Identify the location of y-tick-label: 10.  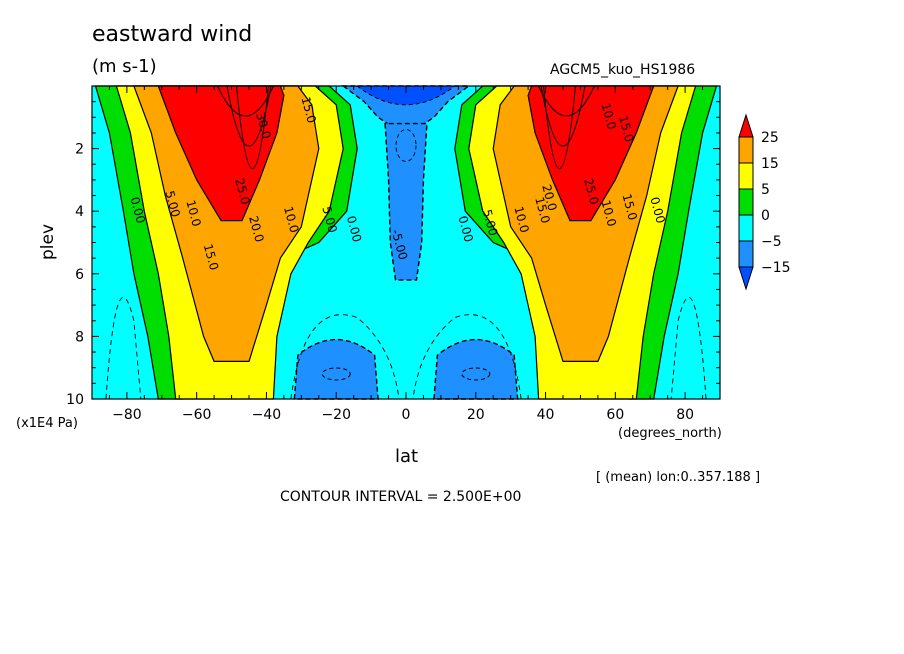
(75, 400).